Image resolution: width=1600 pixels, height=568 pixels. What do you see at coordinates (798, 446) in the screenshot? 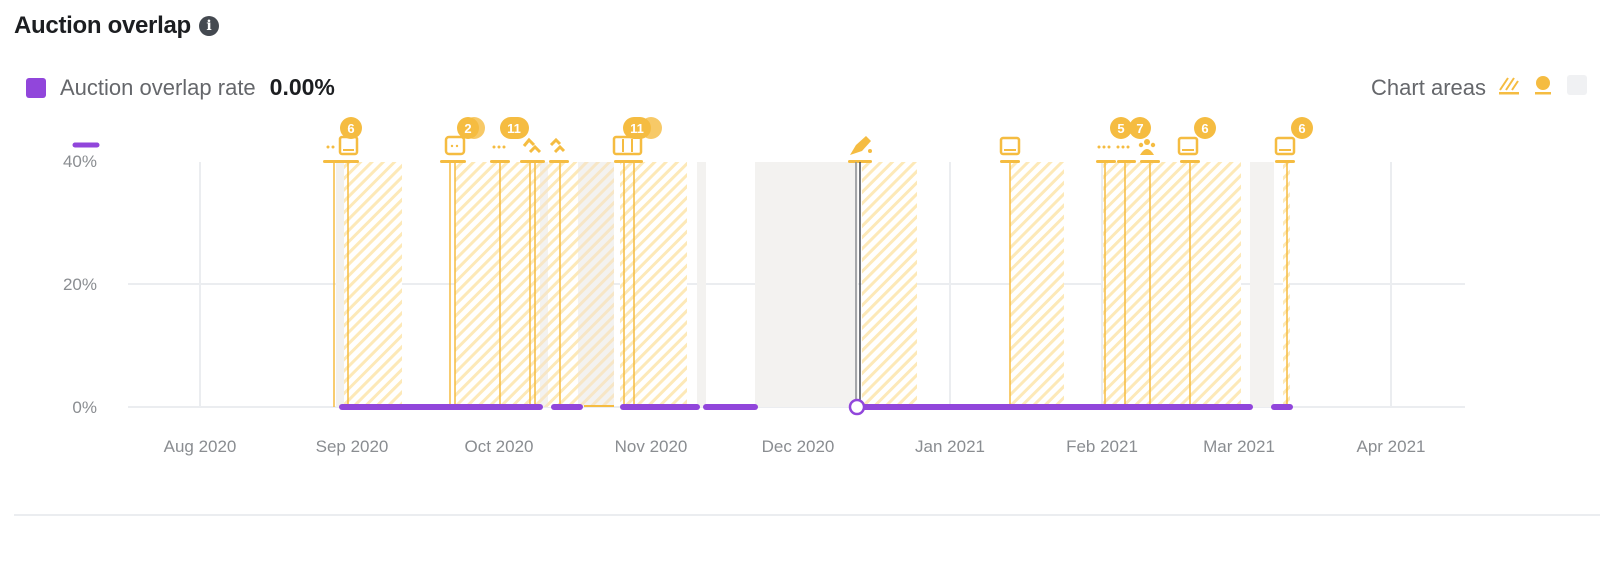
I see `x-tick-dec-2020: Dec 2020` at bounding box center [798, 446].